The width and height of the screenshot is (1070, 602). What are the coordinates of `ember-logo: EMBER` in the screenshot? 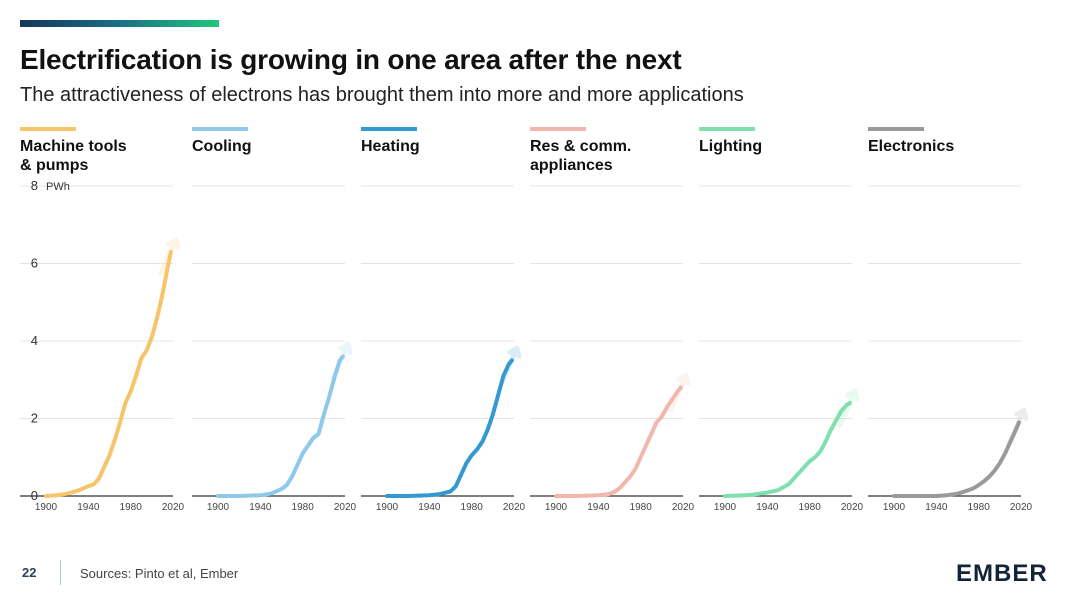 It's located at (1002, 573).